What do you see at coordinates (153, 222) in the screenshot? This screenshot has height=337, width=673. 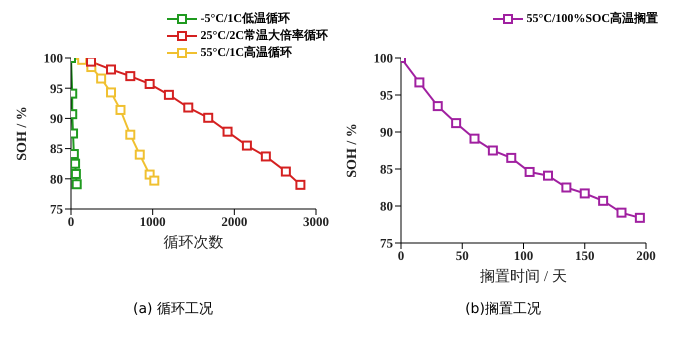 I see `x-tick-label: 1000` at bounding box center [153, 222].